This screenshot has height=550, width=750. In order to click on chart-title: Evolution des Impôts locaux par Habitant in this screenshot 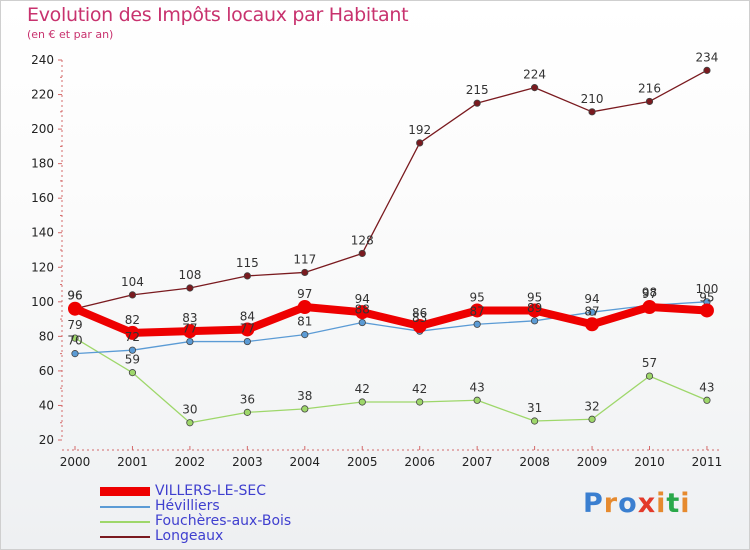, I will do `click(218, 15)`.